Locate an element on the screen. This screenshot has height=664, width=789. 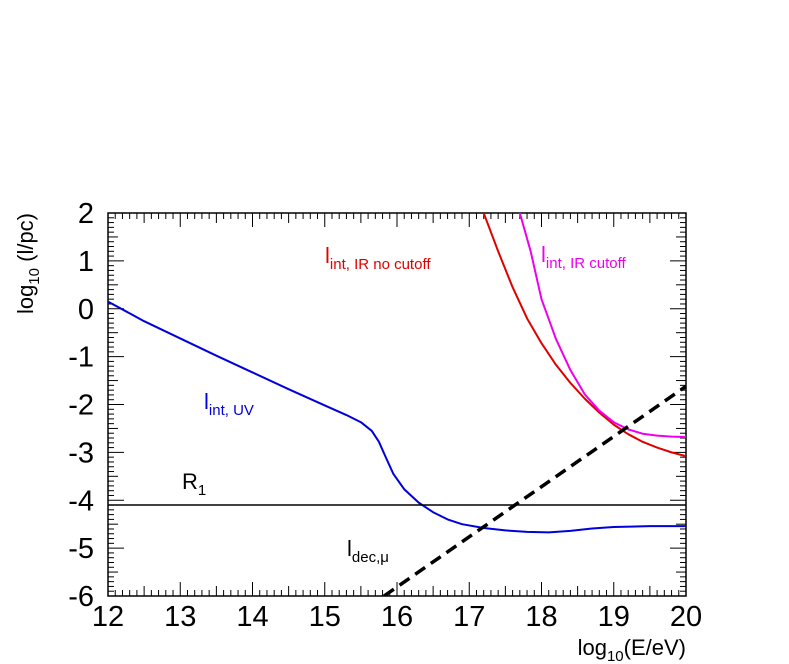
x-tick-label: 14 is located at coordinates (252, 617).